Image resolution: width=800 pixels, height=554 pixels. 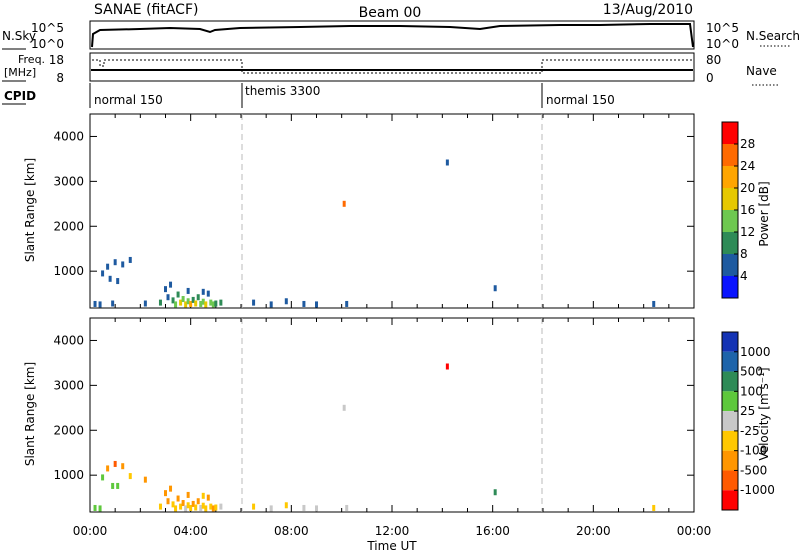 What do you see at coordinates (747, 232) in the screenshot?
I see `power-colorbar-tick-label: 12` at bounding box center [747, 232].